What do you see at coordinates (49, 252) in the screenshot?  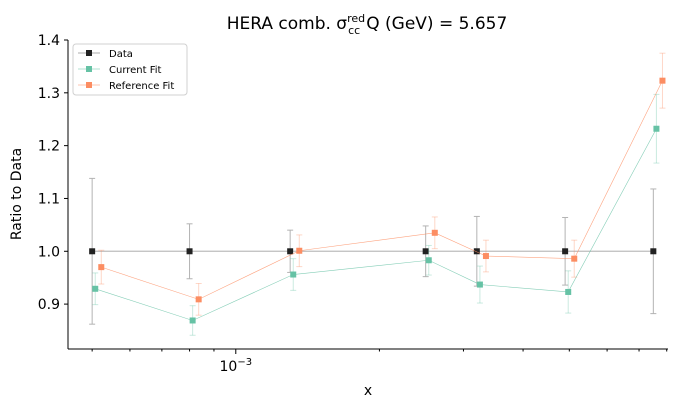 I see `y-tick-label: 1.0` at bounding box center [49, 252].